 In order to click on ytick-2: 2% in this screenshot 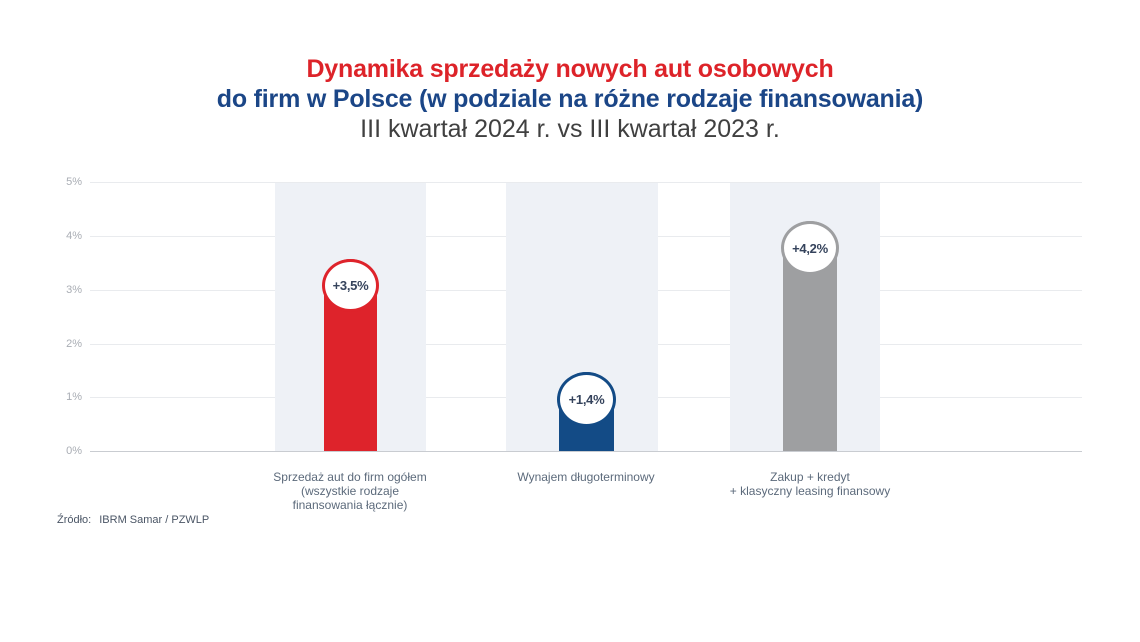, I will do `click(74, 344)`.